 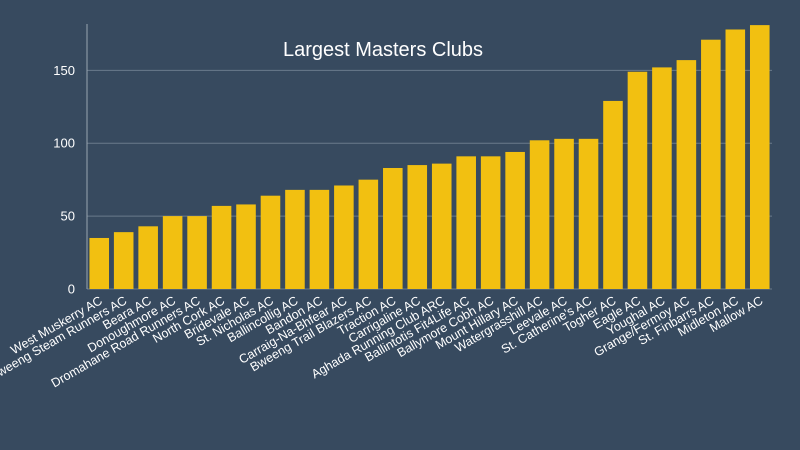 What do you see at coordinates (383, 50) in the screenshot?
I see `chart-title: Largest Masters Clubs` at bounding box center [383, 50].